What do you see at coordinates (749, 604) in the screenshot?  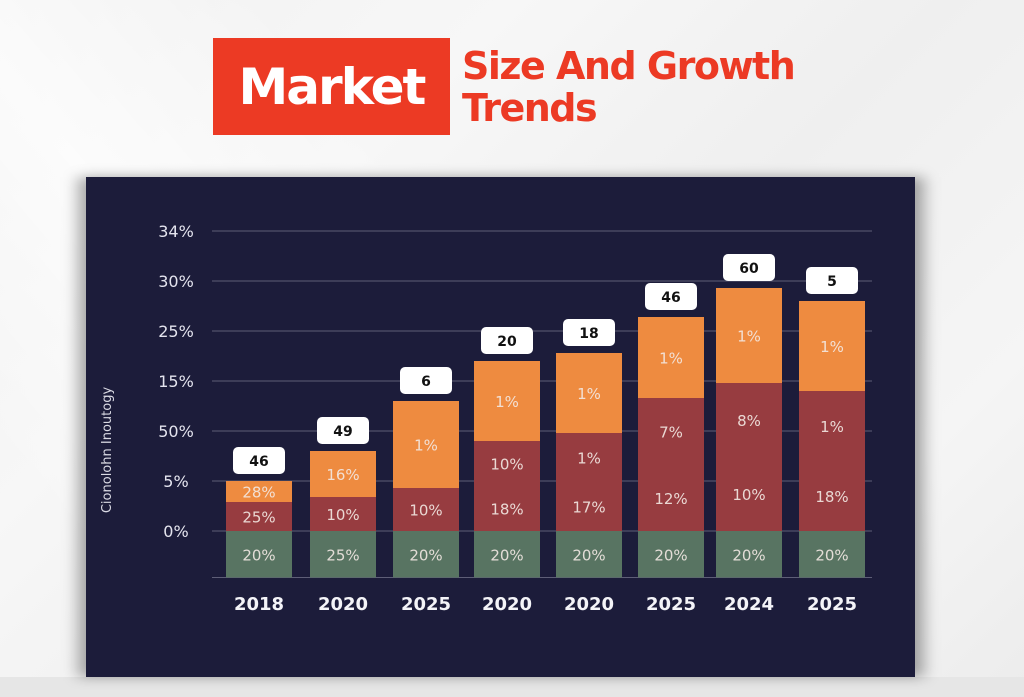 I see `x-tick-label: 2024` at bounding box center [749, 604].